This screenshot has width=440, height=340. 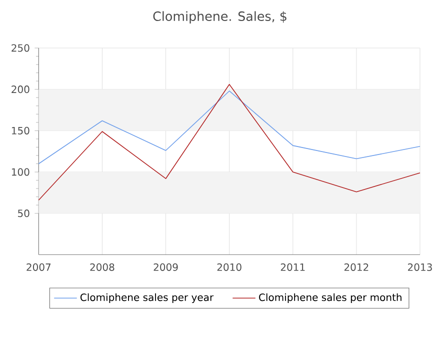 What do you see at coordinates (330, 298) in the screenshot?
I see `legend-label: Clomiphene sales per month` at bounding box center [330, 298].